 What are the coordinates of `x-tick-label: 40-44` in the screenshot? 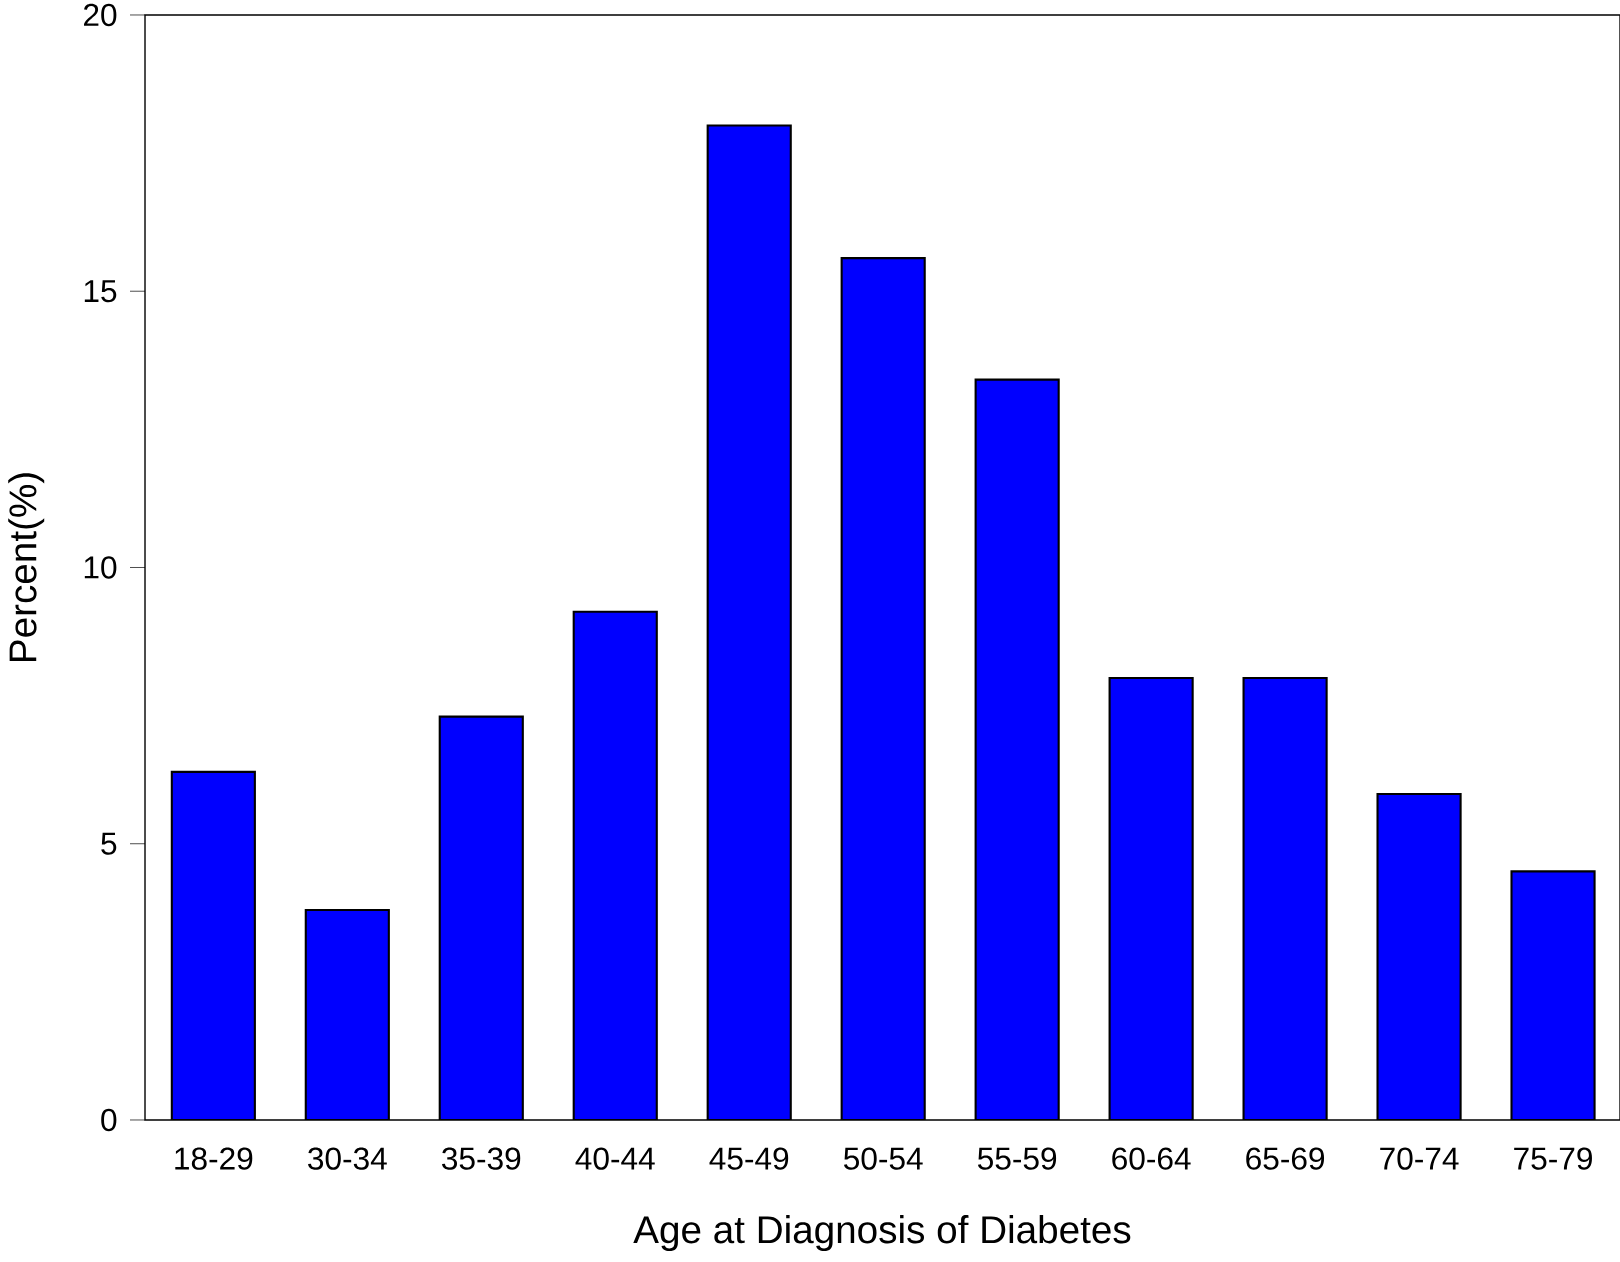 It's located at (615, 1158).